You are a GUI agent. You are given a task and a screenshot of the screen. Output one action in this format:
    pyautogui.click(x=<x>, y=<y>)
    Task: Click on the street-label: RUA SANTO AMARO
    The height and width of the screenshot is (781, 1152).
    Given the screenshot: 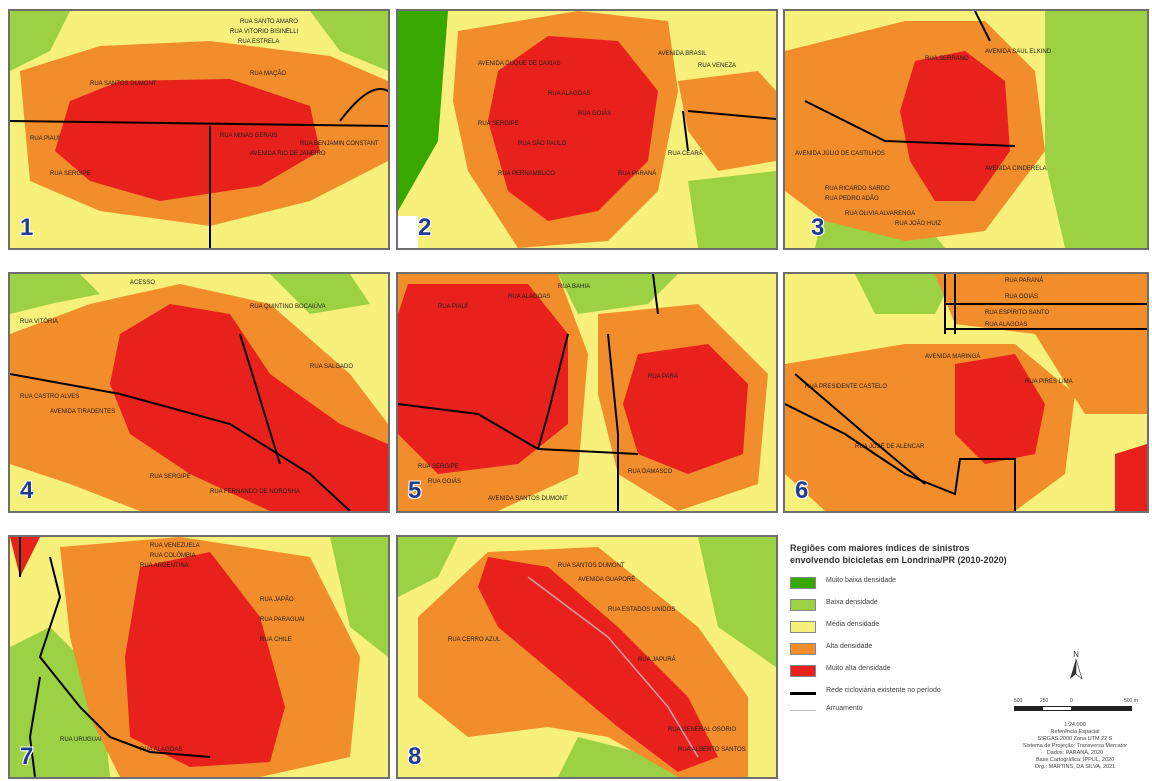 What is the action you would take?
    pyautogui.click(x=269, y=22)
    